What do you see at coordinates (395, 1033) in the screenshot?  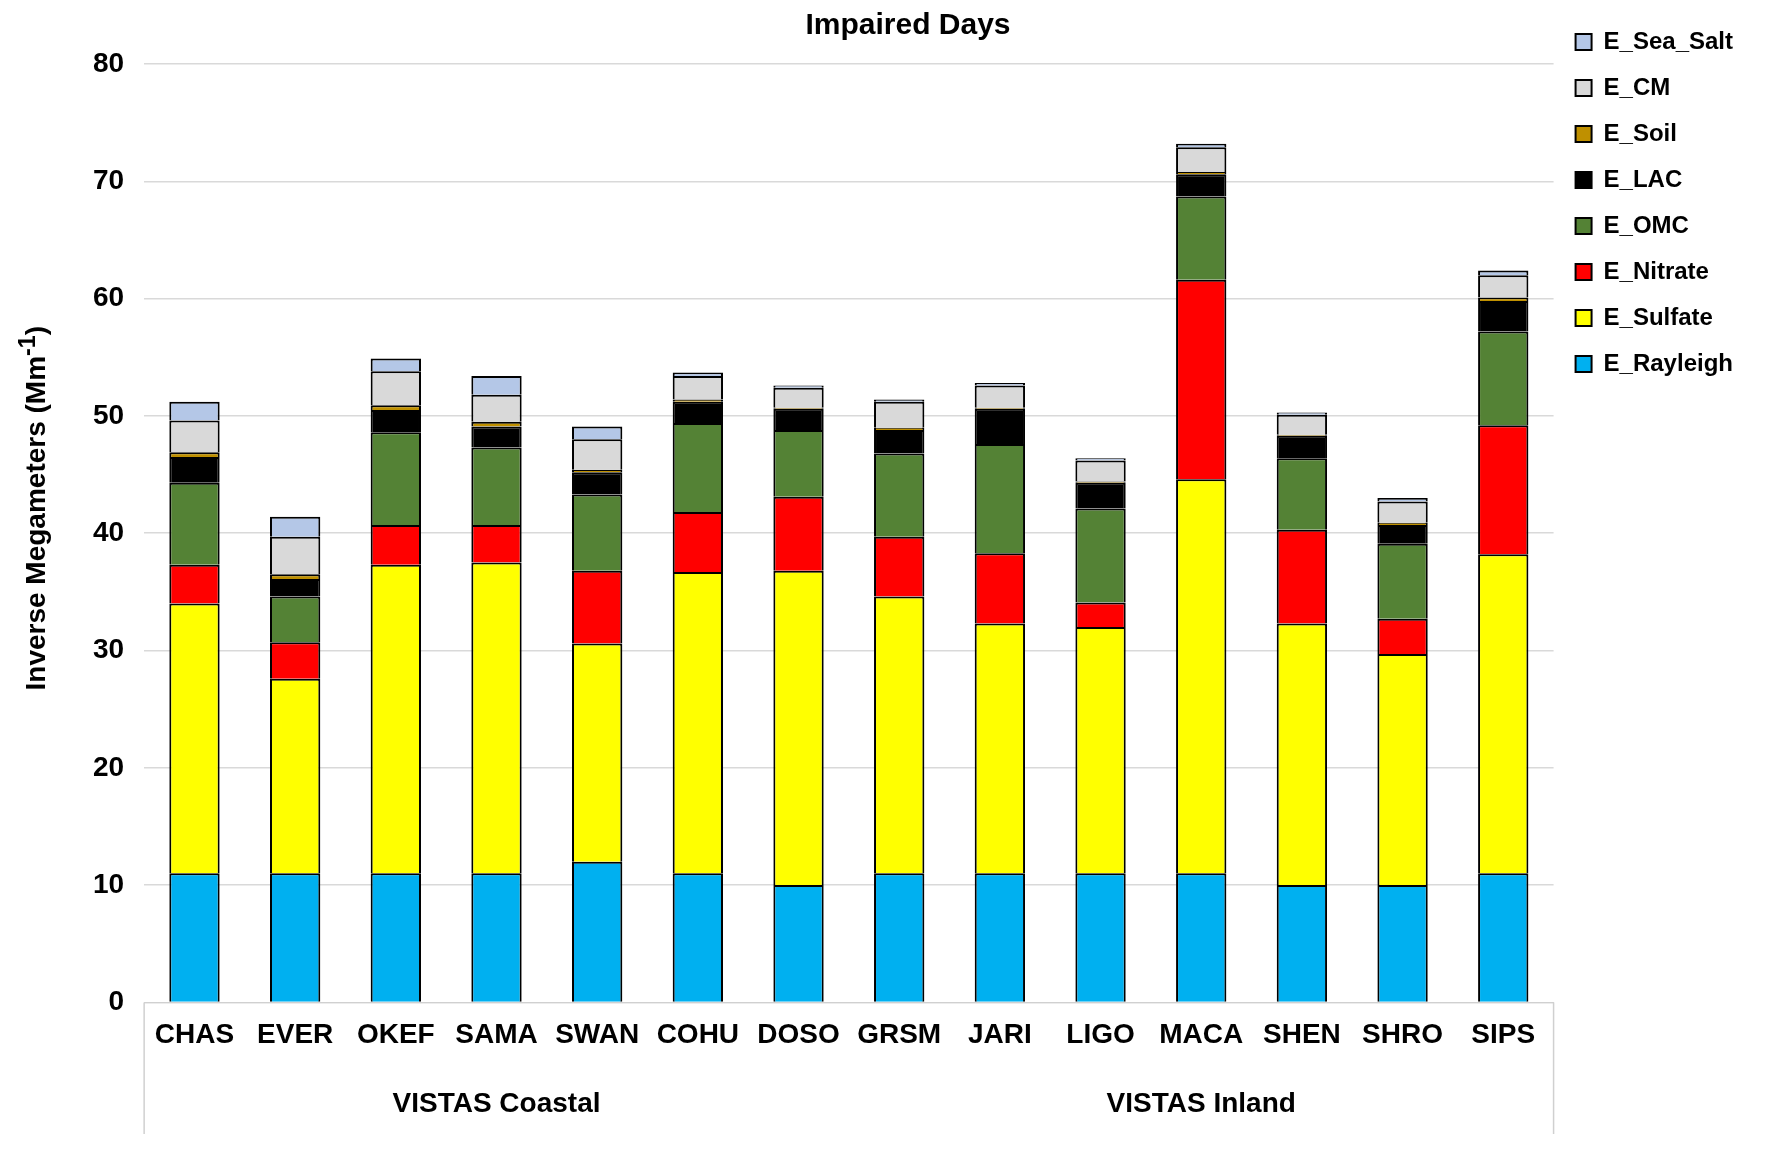 I see `x-tick-label: OKEF` at bounding box center [395, 1033].